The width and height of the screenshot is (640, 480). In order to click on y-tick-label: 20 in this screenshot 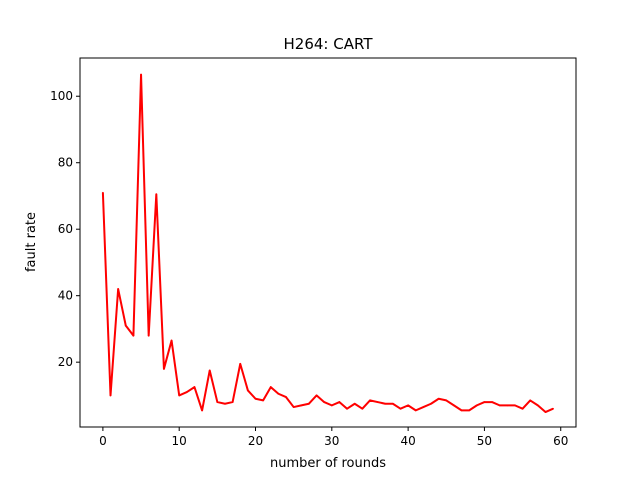, I will do `click(65, 362)`.